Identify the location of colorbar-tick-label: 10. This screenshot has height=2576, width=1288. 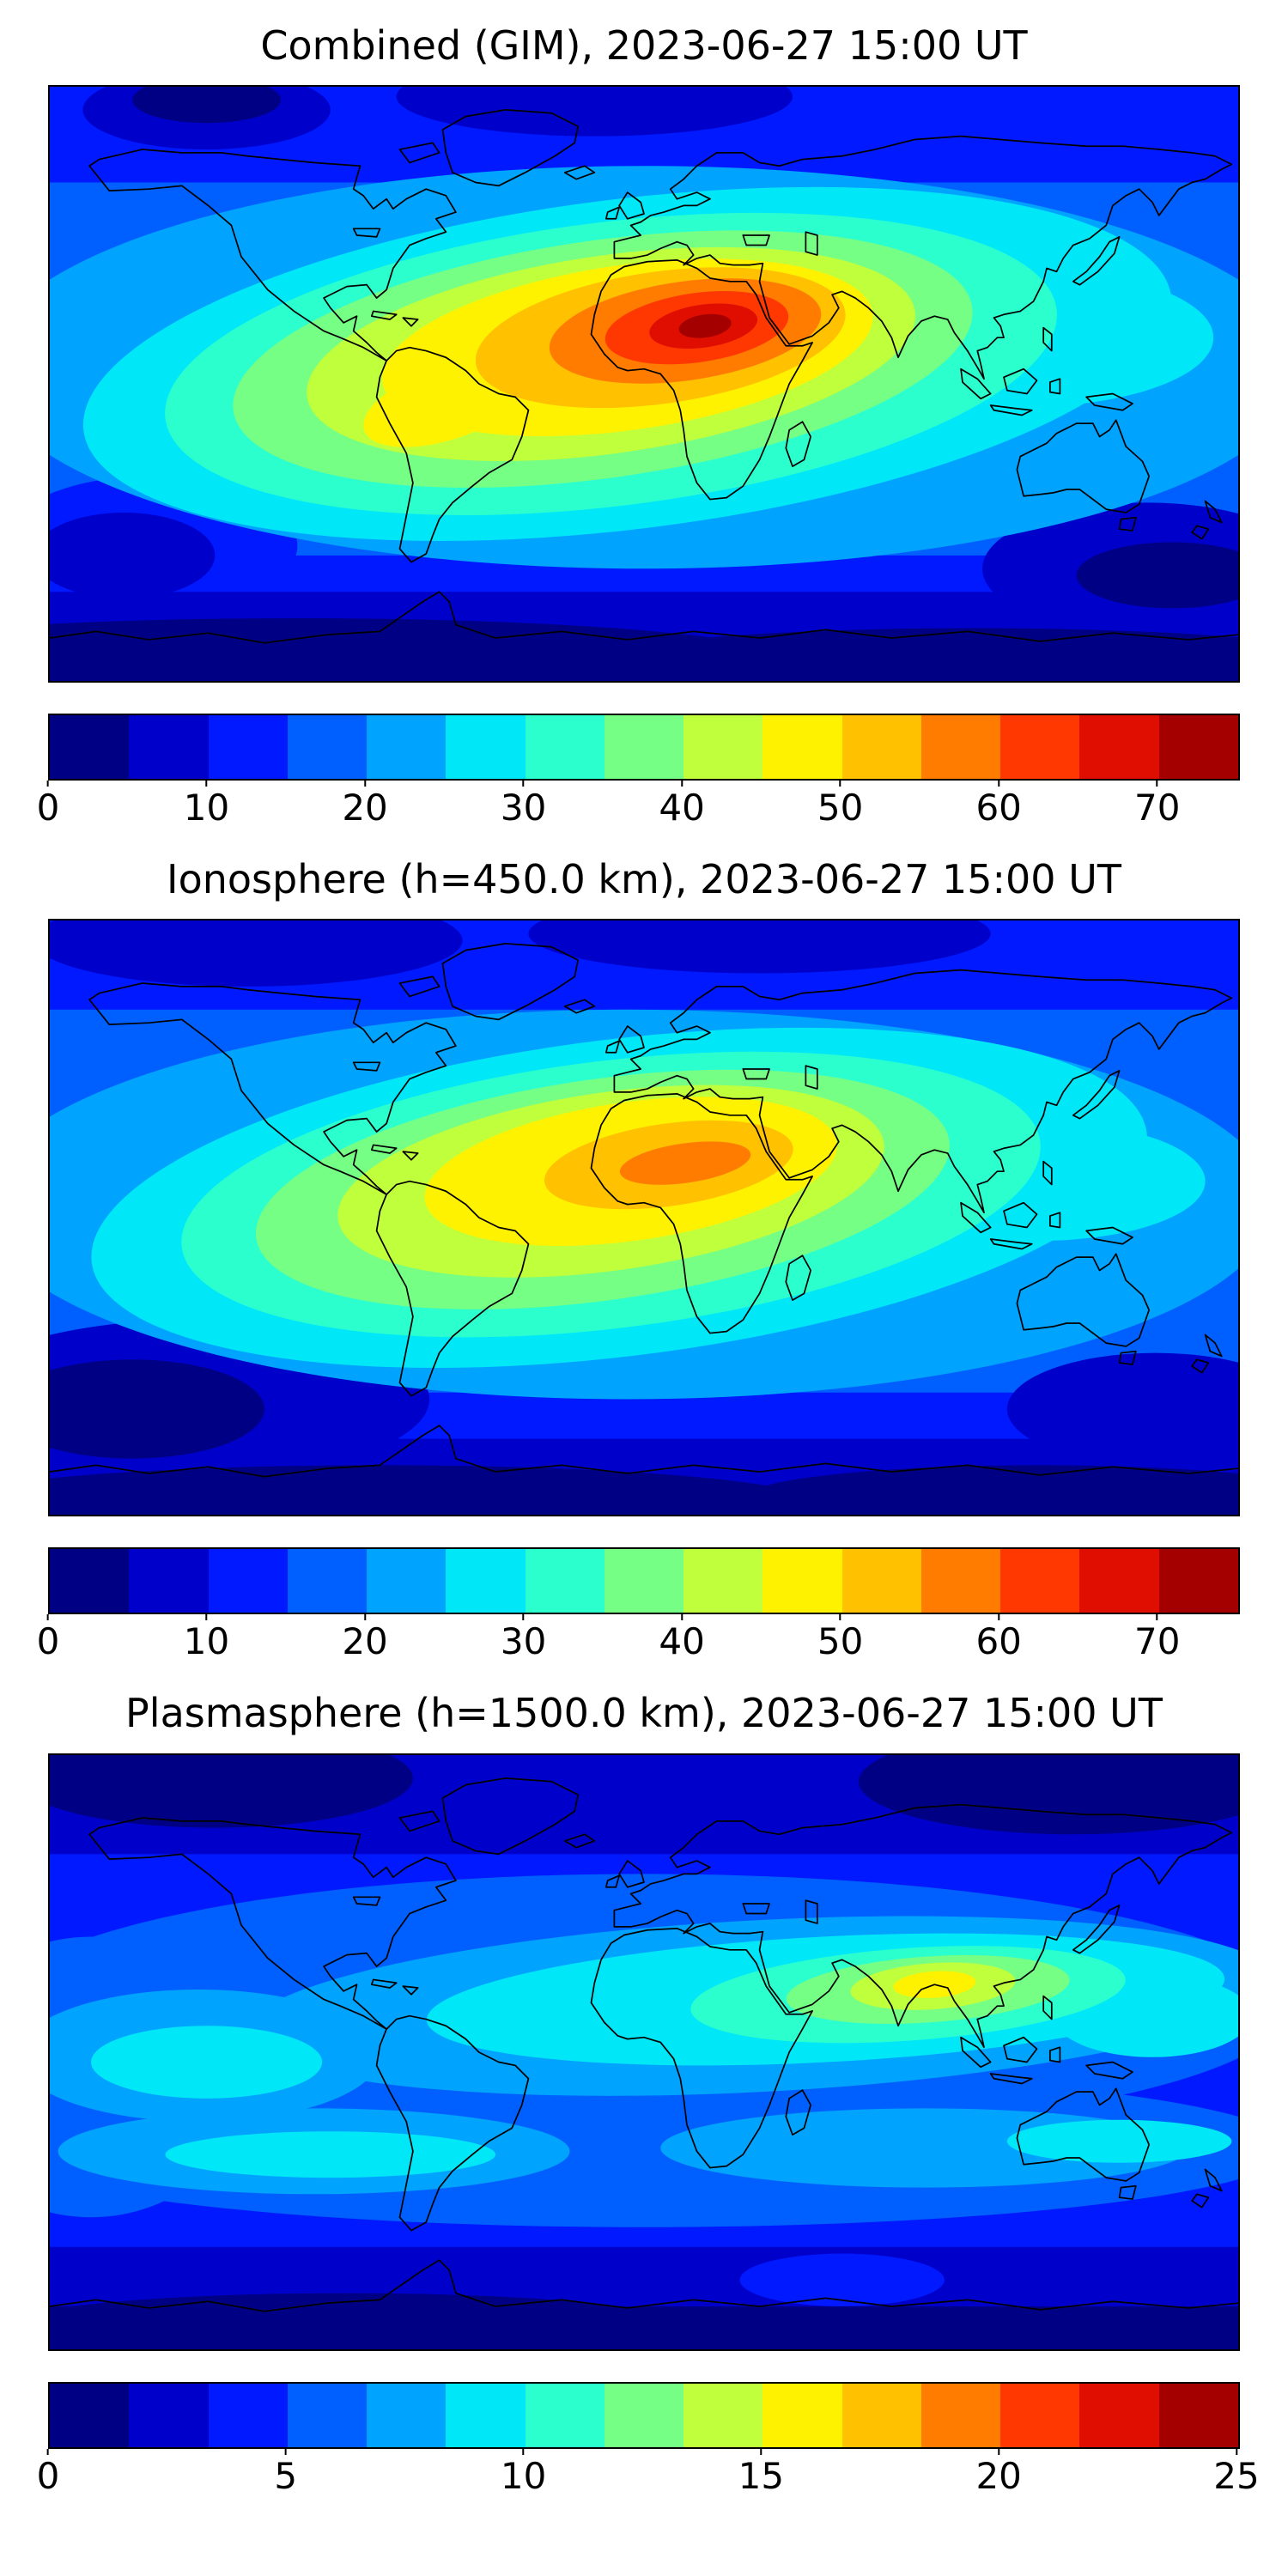
(207, 808).